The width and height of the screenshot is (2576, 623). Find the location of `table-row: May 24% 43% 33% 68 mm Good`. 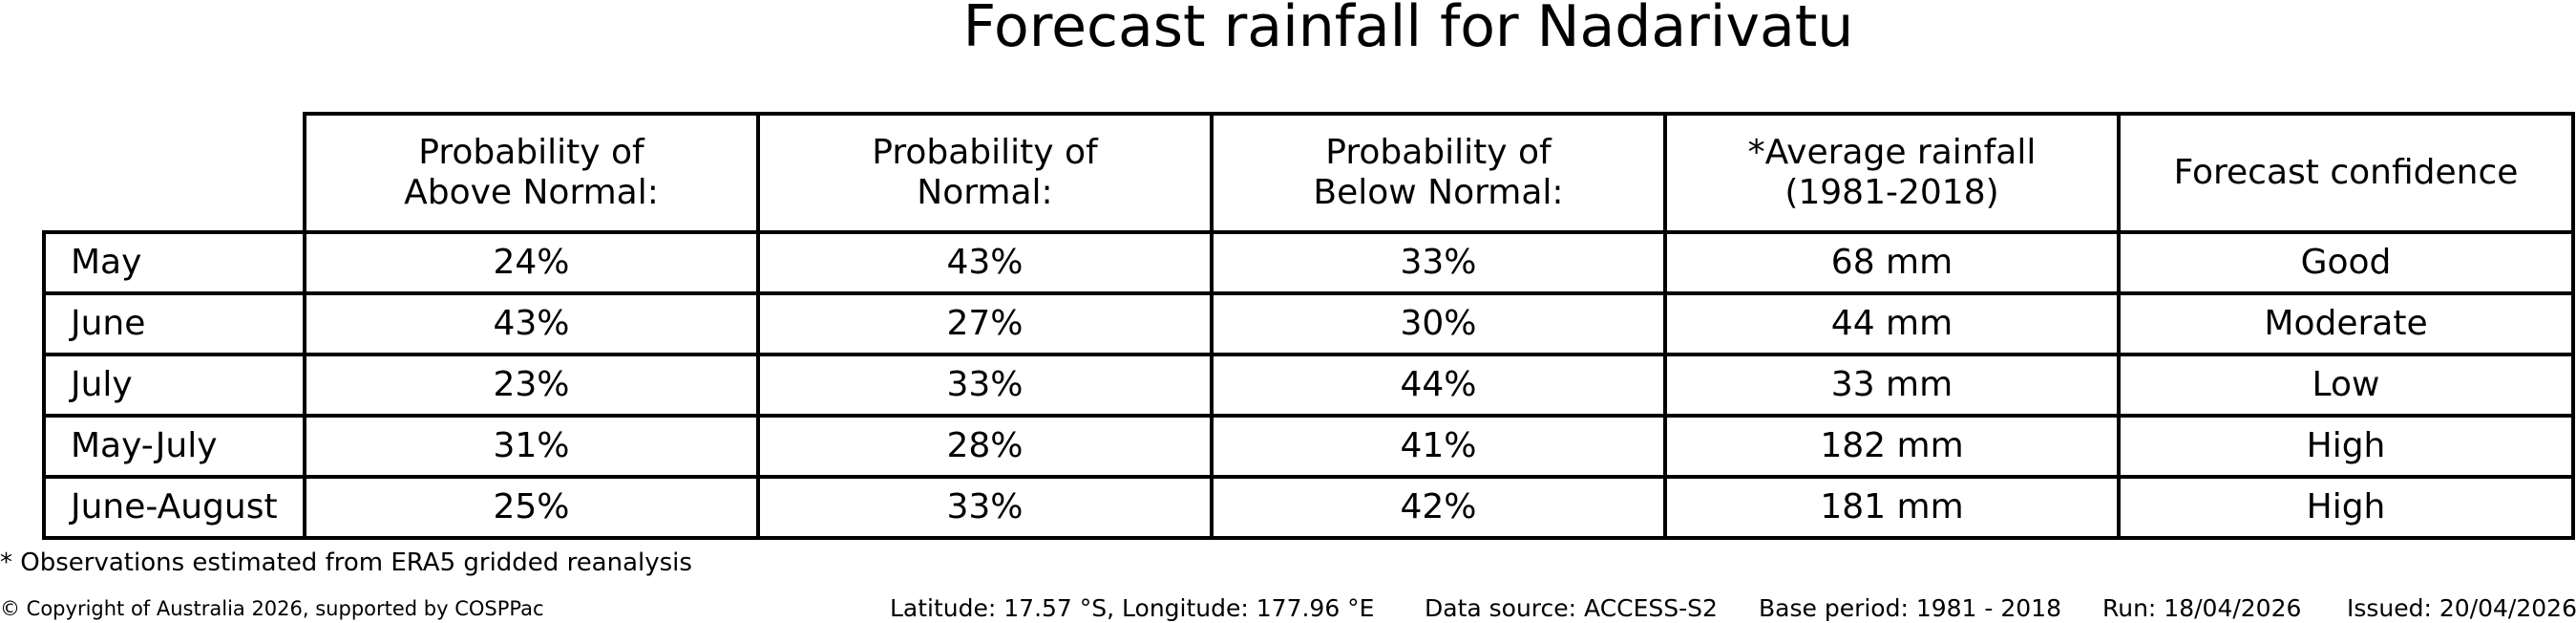

table-row: May 24% 43% 33% 68 mm Good is located at coordinates (1308, 262).